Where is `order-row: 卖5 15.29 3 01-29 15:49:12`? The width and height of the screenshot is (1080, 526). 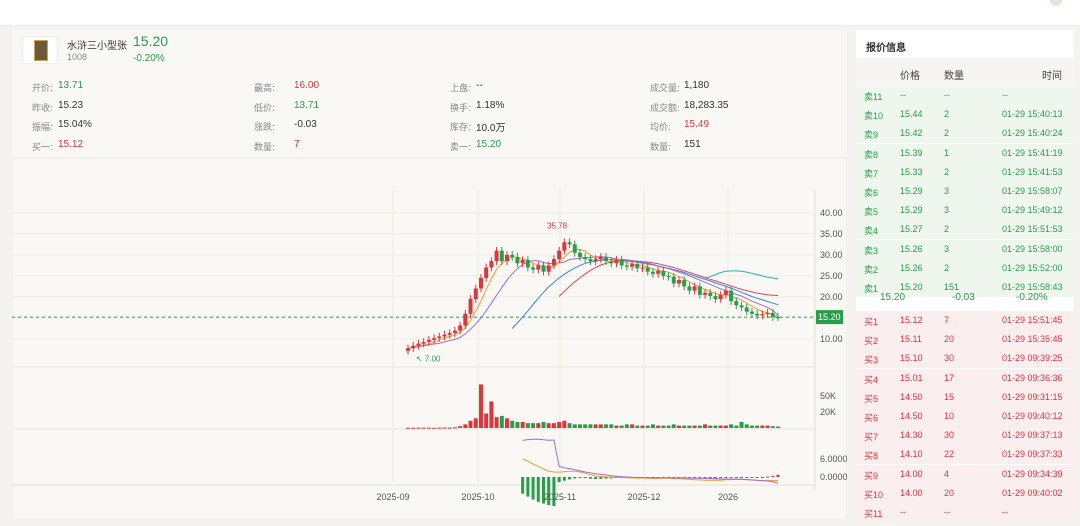
order-row: 卖5 15.29 3 01-29 15:49:12 is located at coordinates (965, 211).